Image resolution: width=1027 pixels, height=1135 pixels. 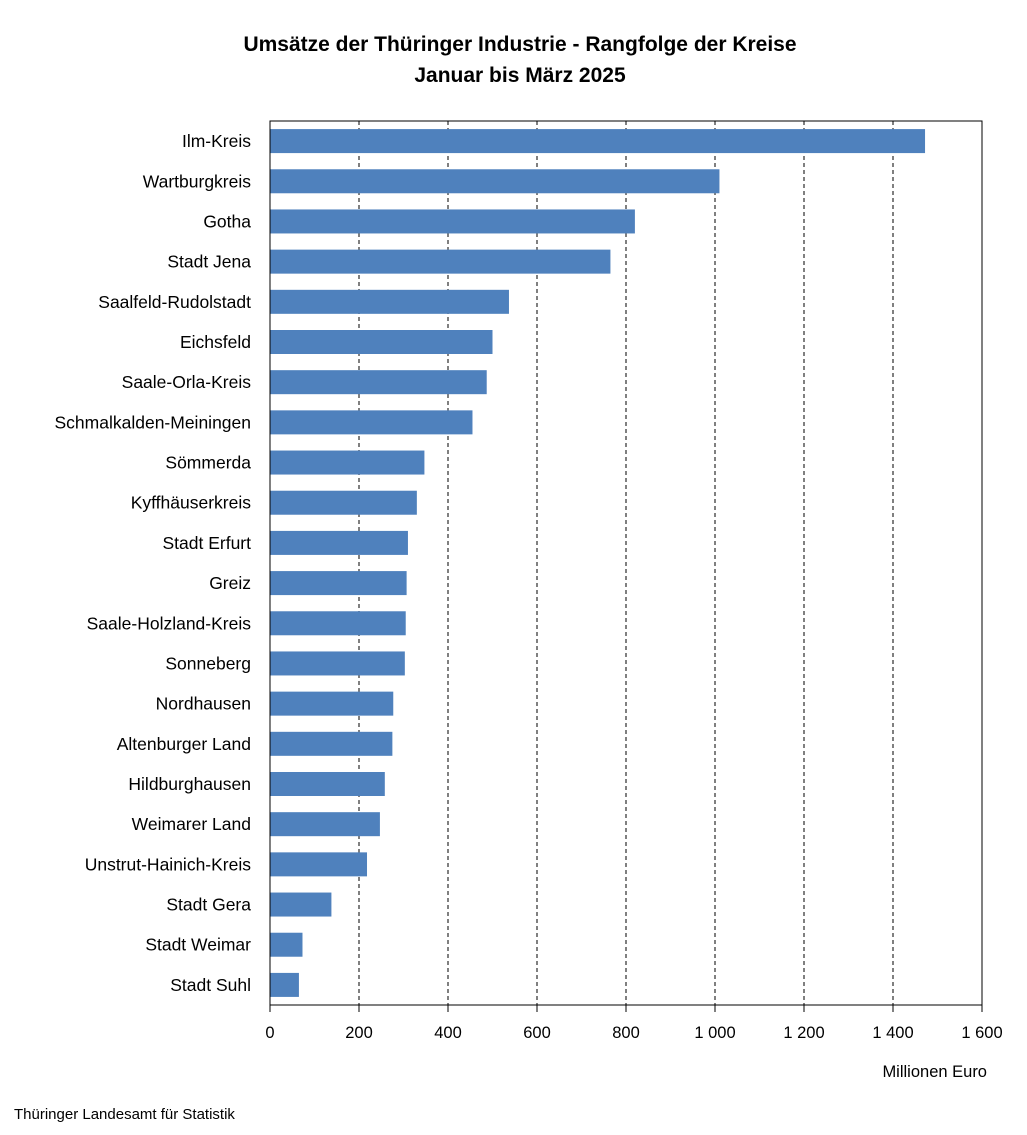 I want to click on category-label: Saalfeld-Rudolstadt, so click(x=174, y=302).